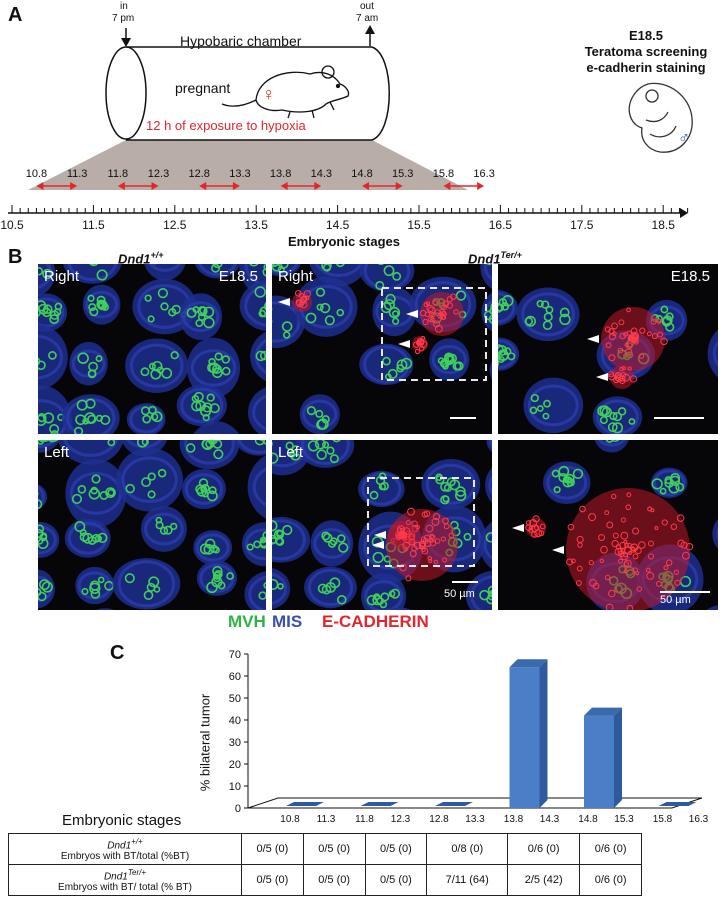  What do you see at coordinates (117, 653) in the screenshot?
I see `panel-c-letter: C` at bounding box center [117, 653].